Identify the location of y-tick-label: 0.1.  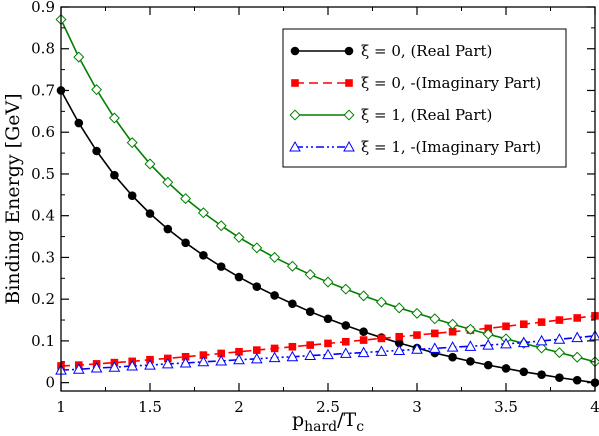
(43, 341).